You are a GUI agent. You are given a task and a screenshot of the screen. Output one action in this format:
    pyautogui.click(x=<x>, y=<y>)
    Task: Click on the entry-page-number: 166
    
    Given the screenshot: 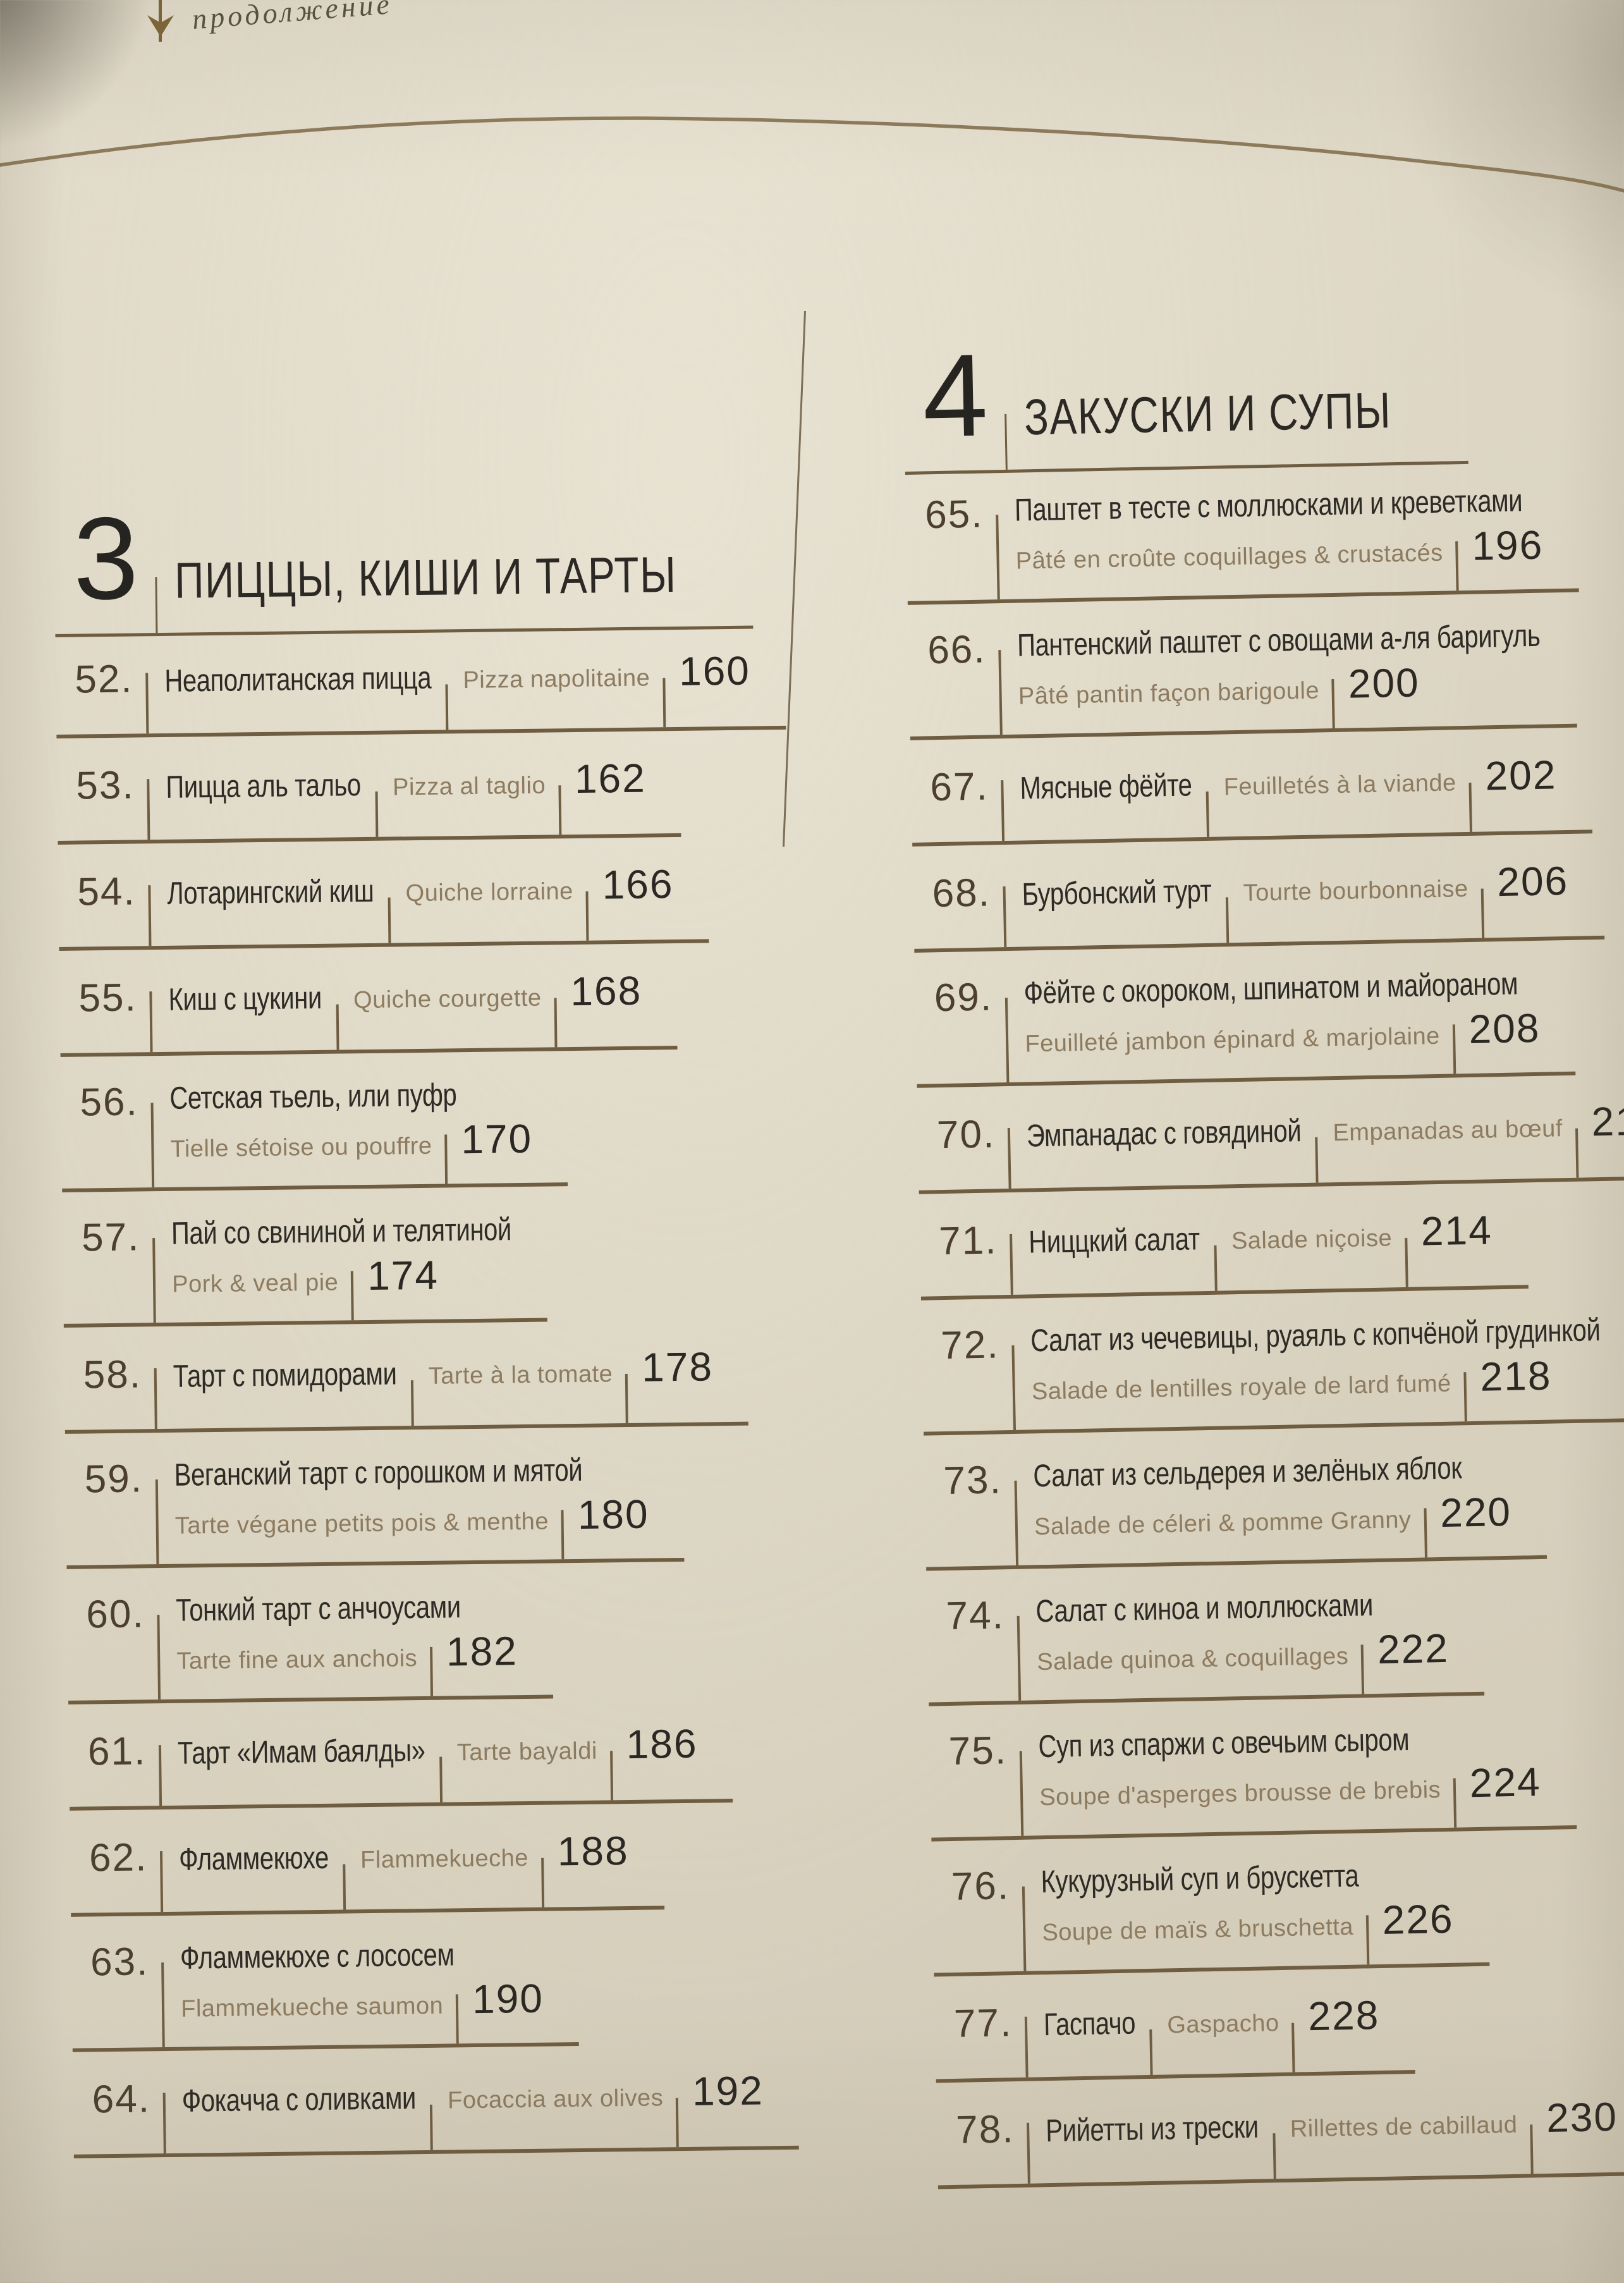 What is the action you would take?
    pyautogui.click(x=638, y=883)
    